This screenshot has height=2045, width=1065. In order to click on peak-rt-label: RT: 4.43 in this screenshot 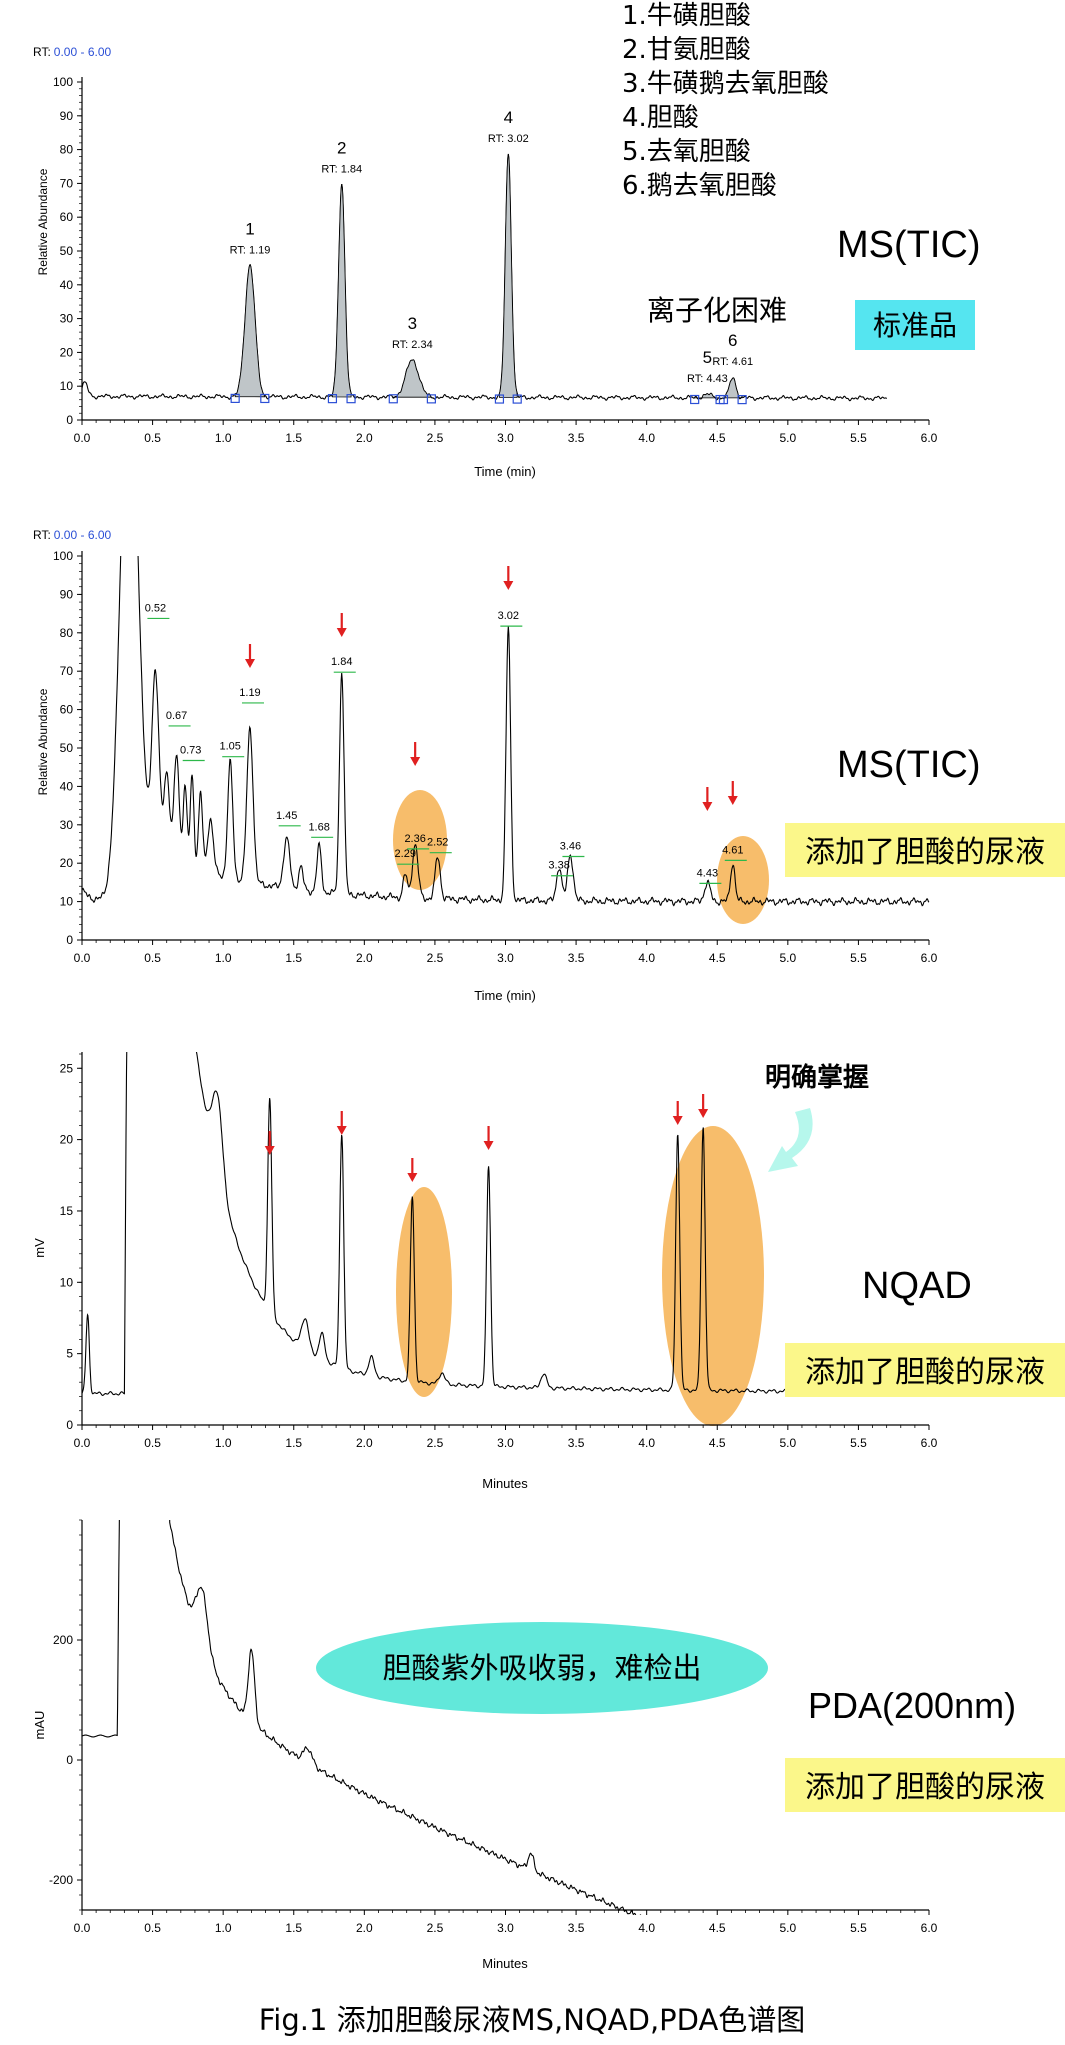, I will do `click(707, 379)`.